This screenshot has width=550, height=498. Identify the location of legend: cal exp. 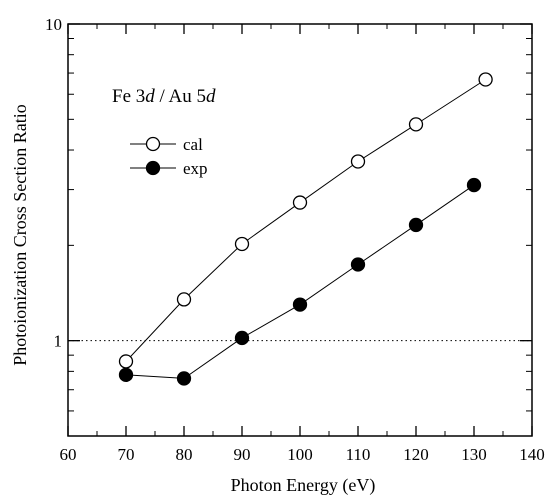
(169, 156).